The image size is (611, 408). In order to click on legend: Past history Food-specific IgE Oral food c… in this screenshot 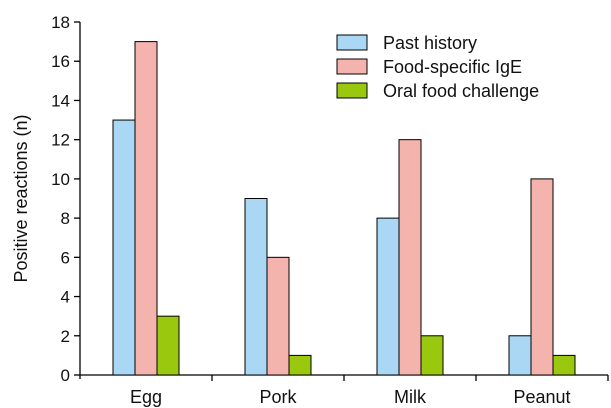, I will do `click(437, 67)`.